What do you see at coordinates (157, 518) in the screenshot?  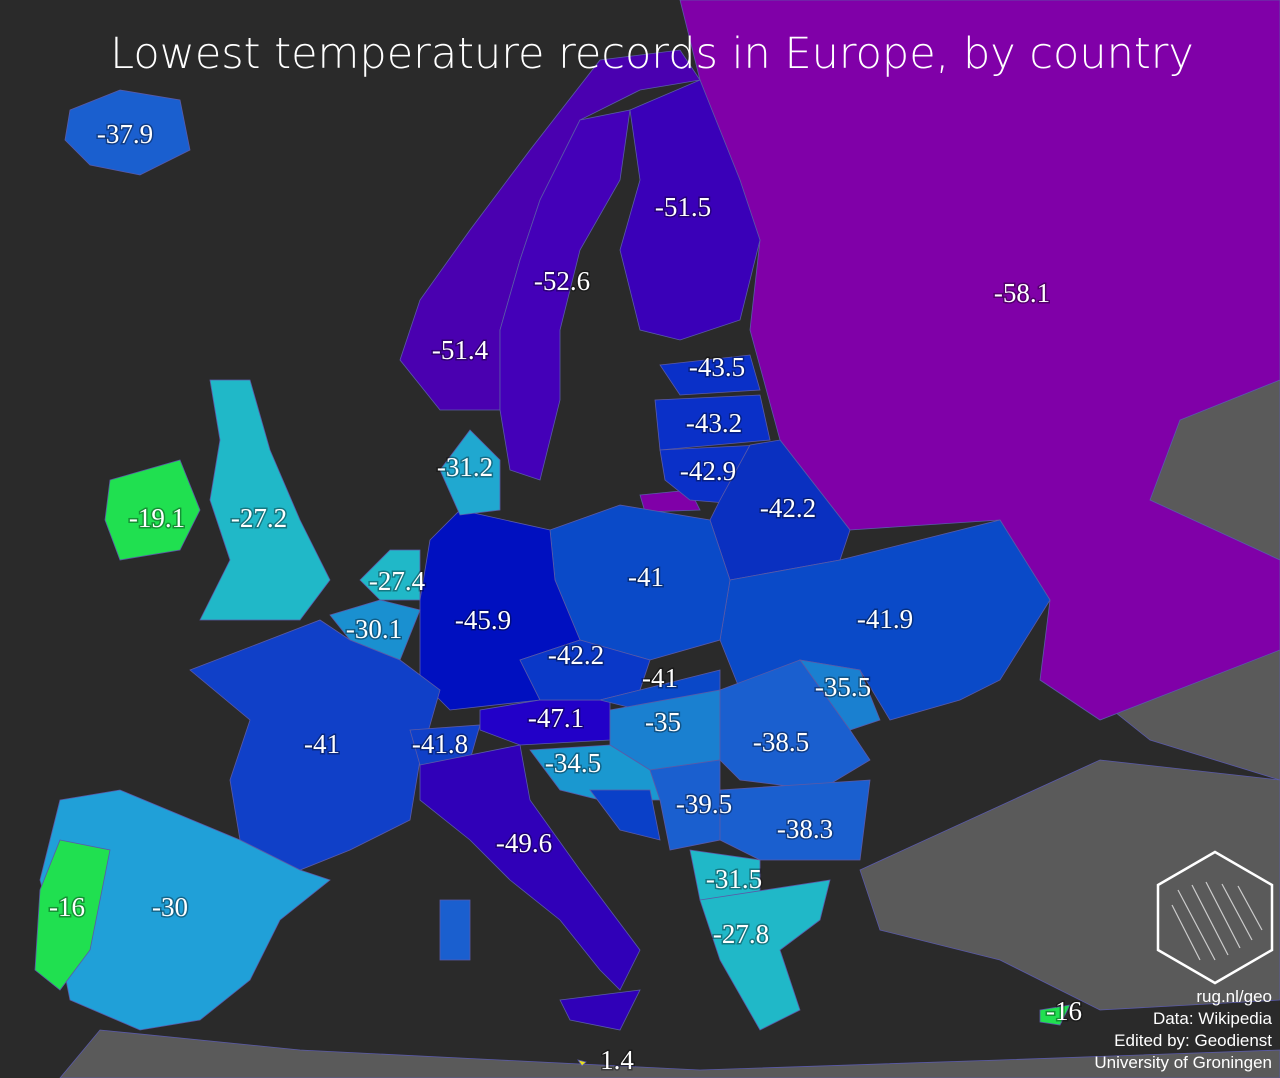 I see `temperature-label: -19.1` at bounding box center [157, 518].